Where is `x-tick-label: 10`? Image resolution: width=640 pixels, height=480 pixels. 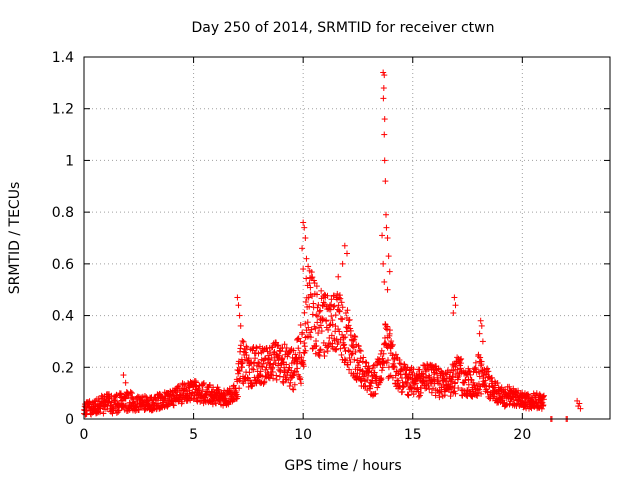 x-tick-label: 10 is located at coordinates (303, 435).